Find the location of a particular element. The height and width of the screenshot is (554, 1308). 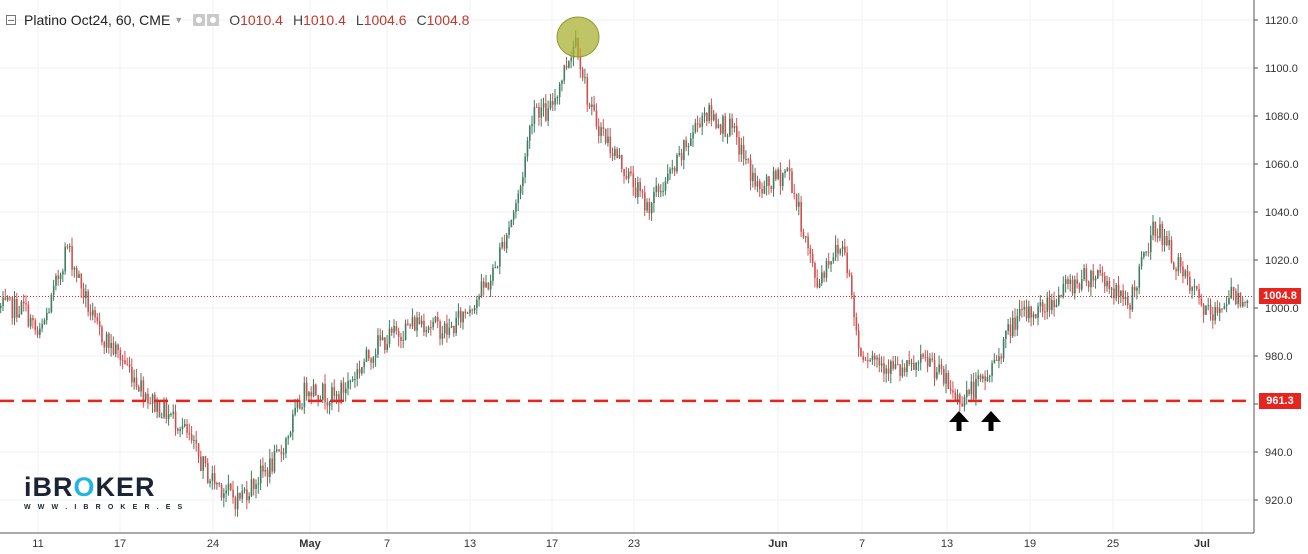

symbol-title: Platino Oct24, 60, CME is located at coordinates (97, 20).